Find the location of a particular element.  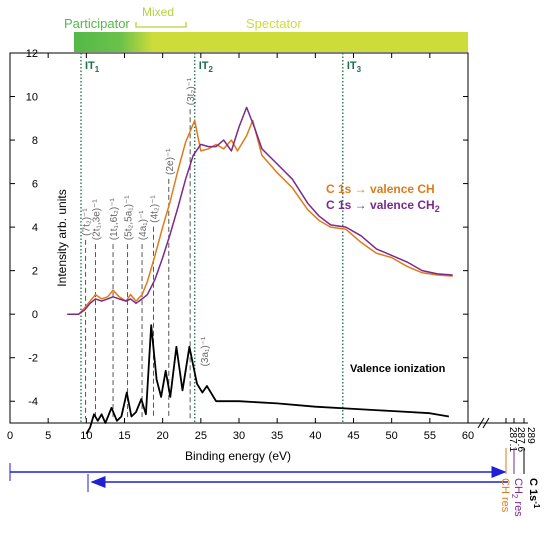

x-tick-label: 50 is located at coordinates (392, 436).